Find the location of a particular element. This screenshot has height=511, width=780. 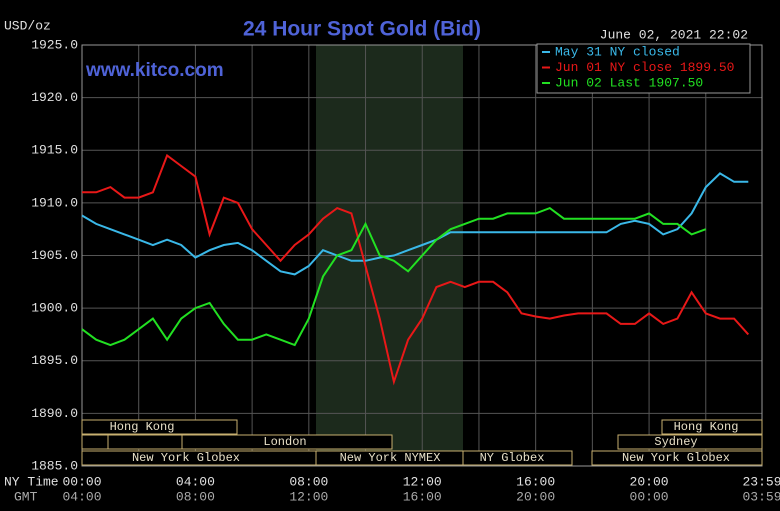

x2-axis-label: GMT is located at coordinates (26, 496).